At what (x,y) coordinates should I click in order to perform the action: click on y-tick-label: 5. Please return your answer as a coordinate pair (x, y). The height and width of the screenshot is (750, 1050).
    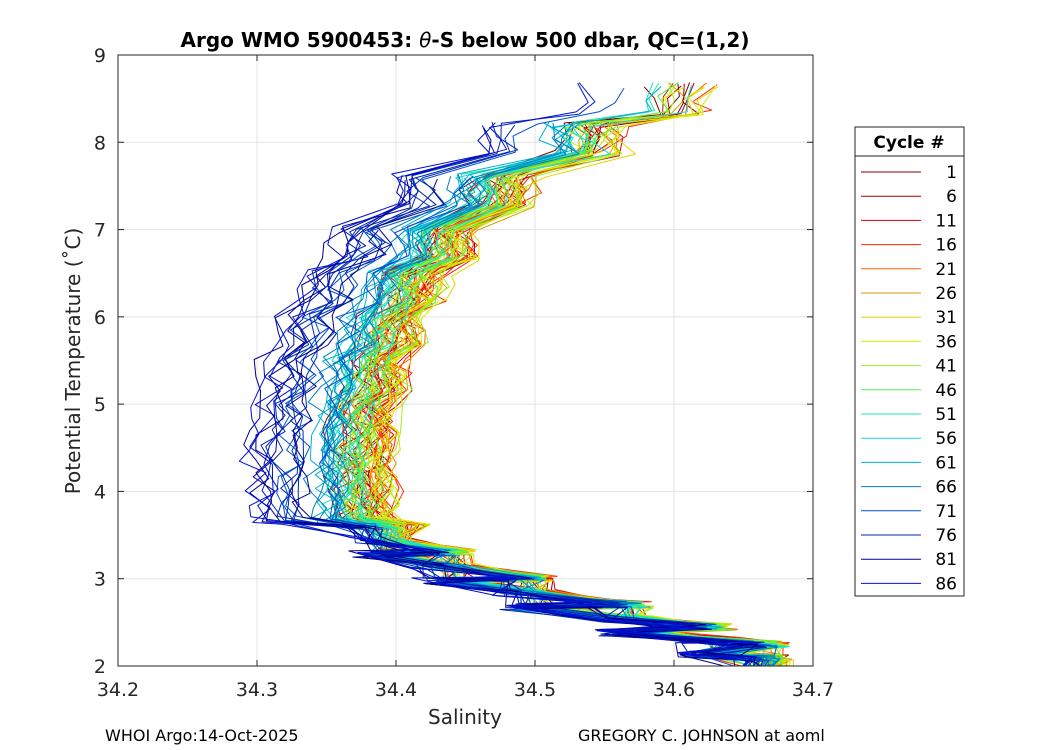
    Looking at the image, I should click on (100, 405).